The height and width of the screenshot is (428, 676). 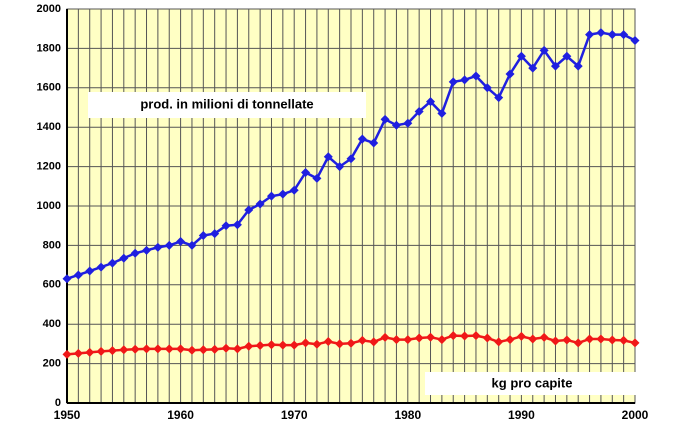 I want to click on legend-label: kg pro capite, so click(x=532, y=382).